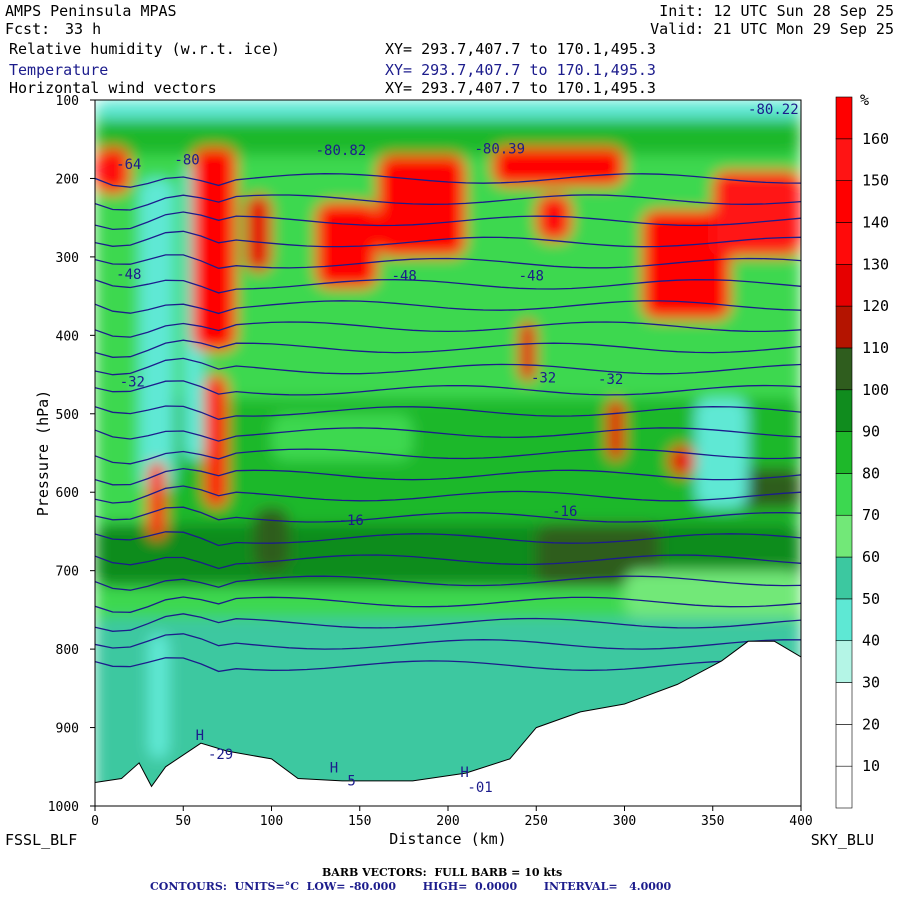 The image size is (900, 900). What do you see at coordinates (67, 179) in the screenshot?
I see `y-tick-label: 200` at bounding box center [67, 179].